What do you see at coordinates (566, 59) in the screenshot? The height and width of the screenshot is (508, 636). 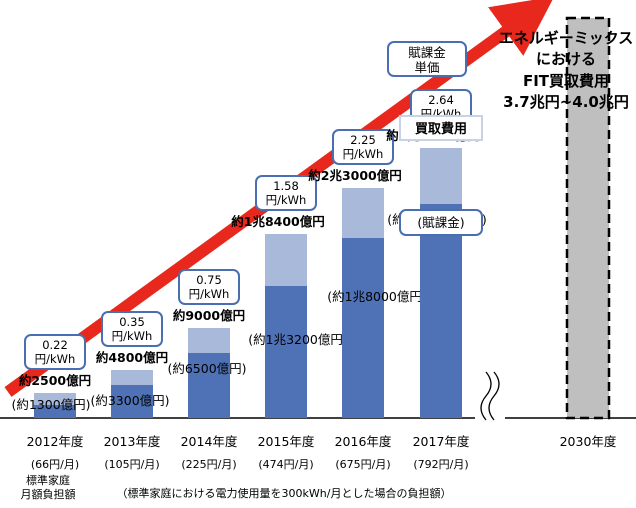 I see `target-title-line-2: における` at bounding box center [566, 59].